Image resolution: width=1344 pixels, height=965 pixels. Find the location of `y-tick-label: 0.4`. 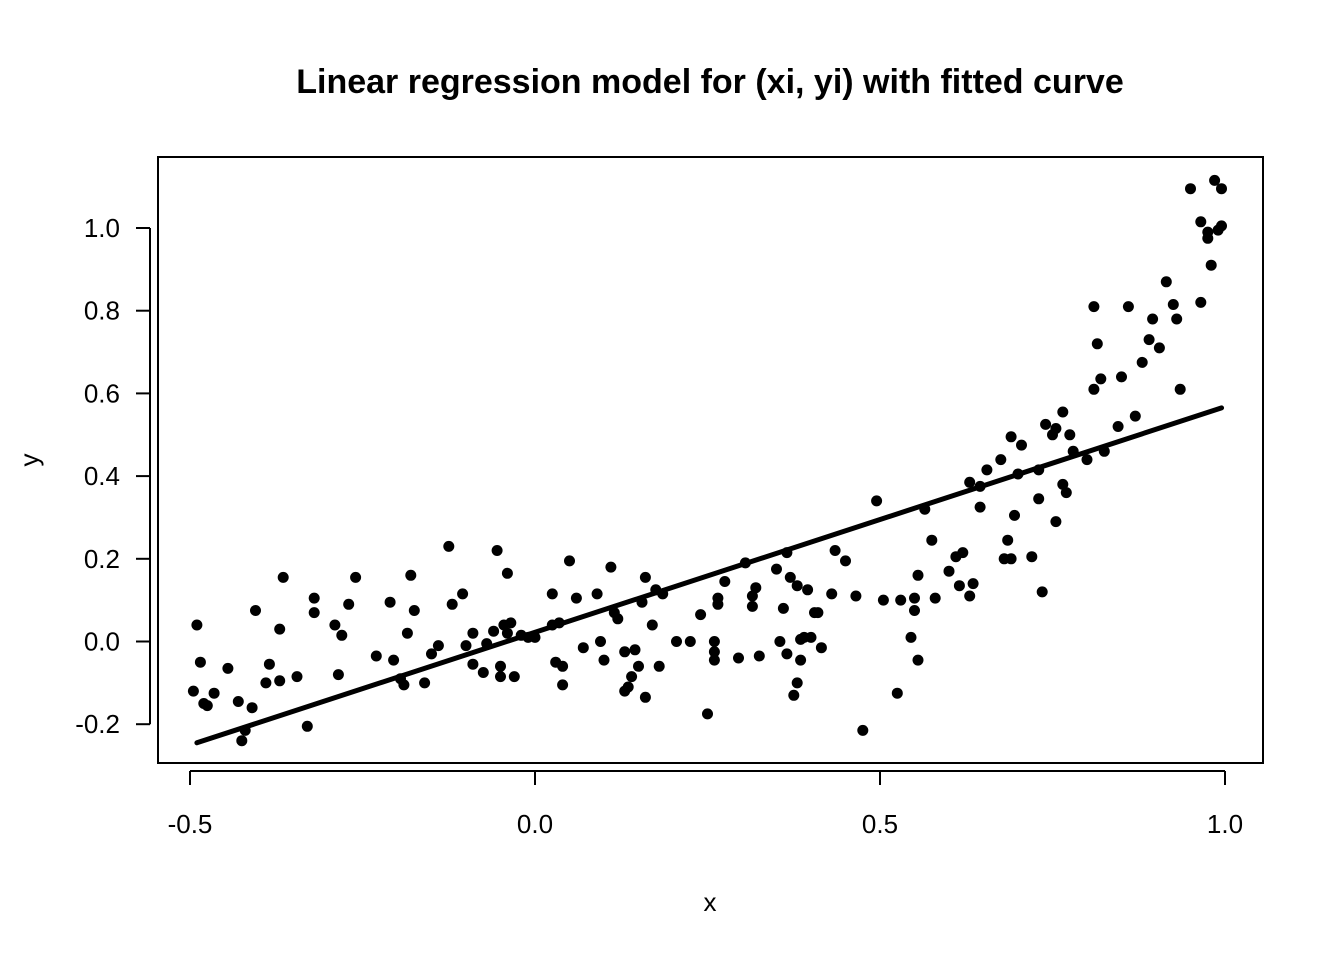

y-tick-label: 0.4 is located at coordinates (102, 476).